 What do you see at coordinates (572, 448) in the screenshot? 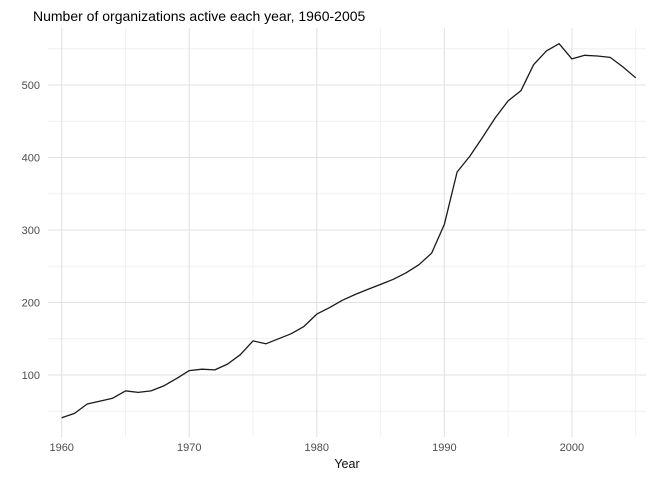
I see `x-tick-label: 2000` at bounding box center [572, 448].